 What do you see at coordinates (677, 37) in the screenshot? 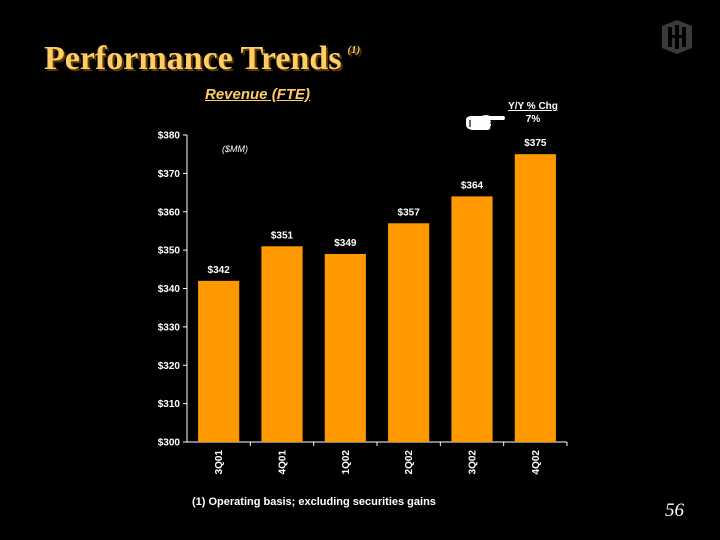
I see `bank-logo-icon` at bounding box center [677, 37].